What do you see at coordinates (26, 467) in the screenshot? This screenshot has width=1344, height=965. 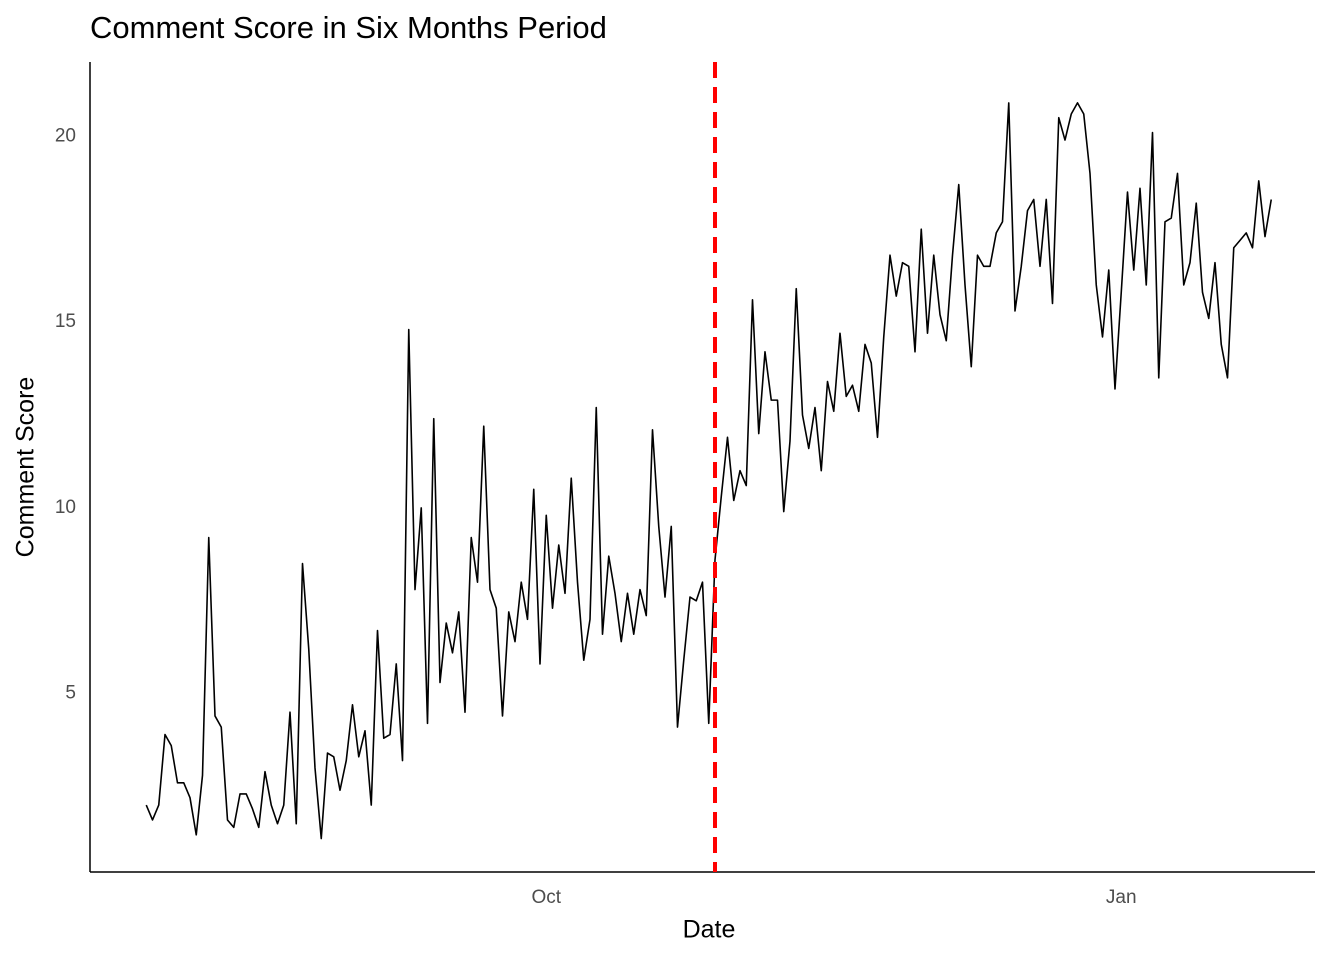 I see `y-axis-label: Comment Score` at bounding box center [26, 467].